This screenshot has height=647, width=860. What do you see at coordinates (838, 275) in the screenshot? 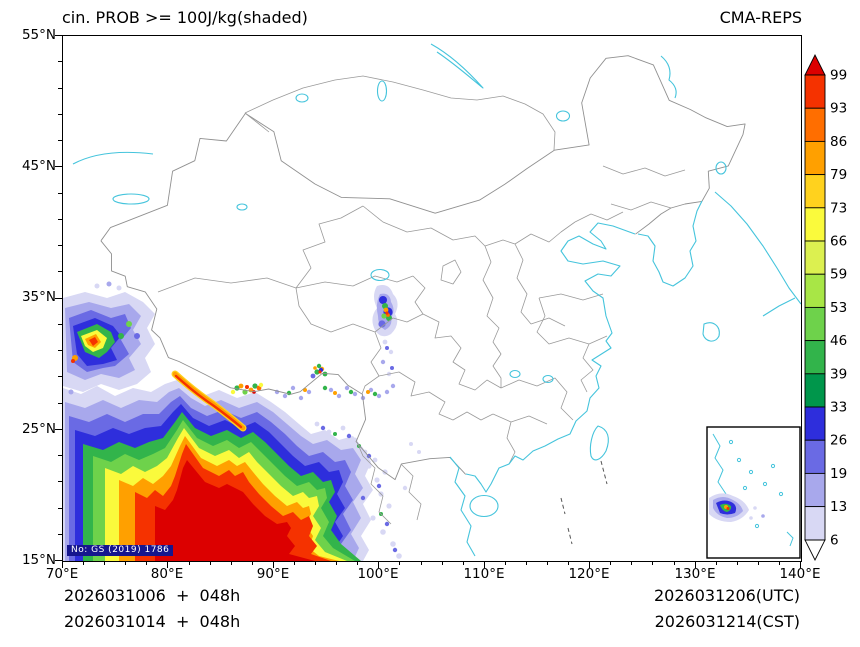
I see `colorbar-label: 59` at bounding box center [838, 275].